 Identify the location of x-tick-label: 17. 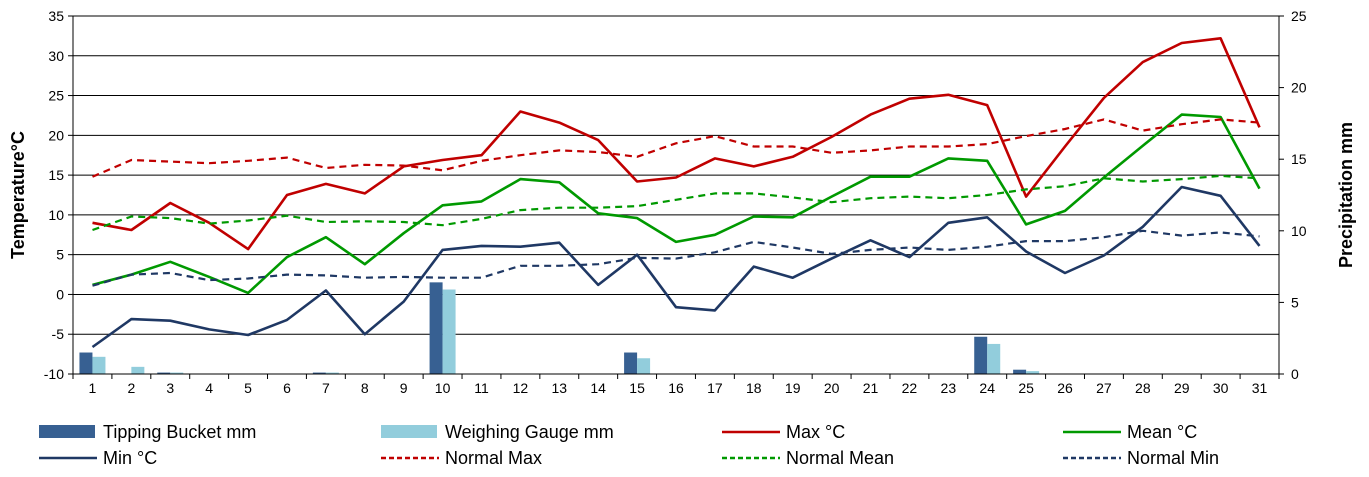
(715, 388).